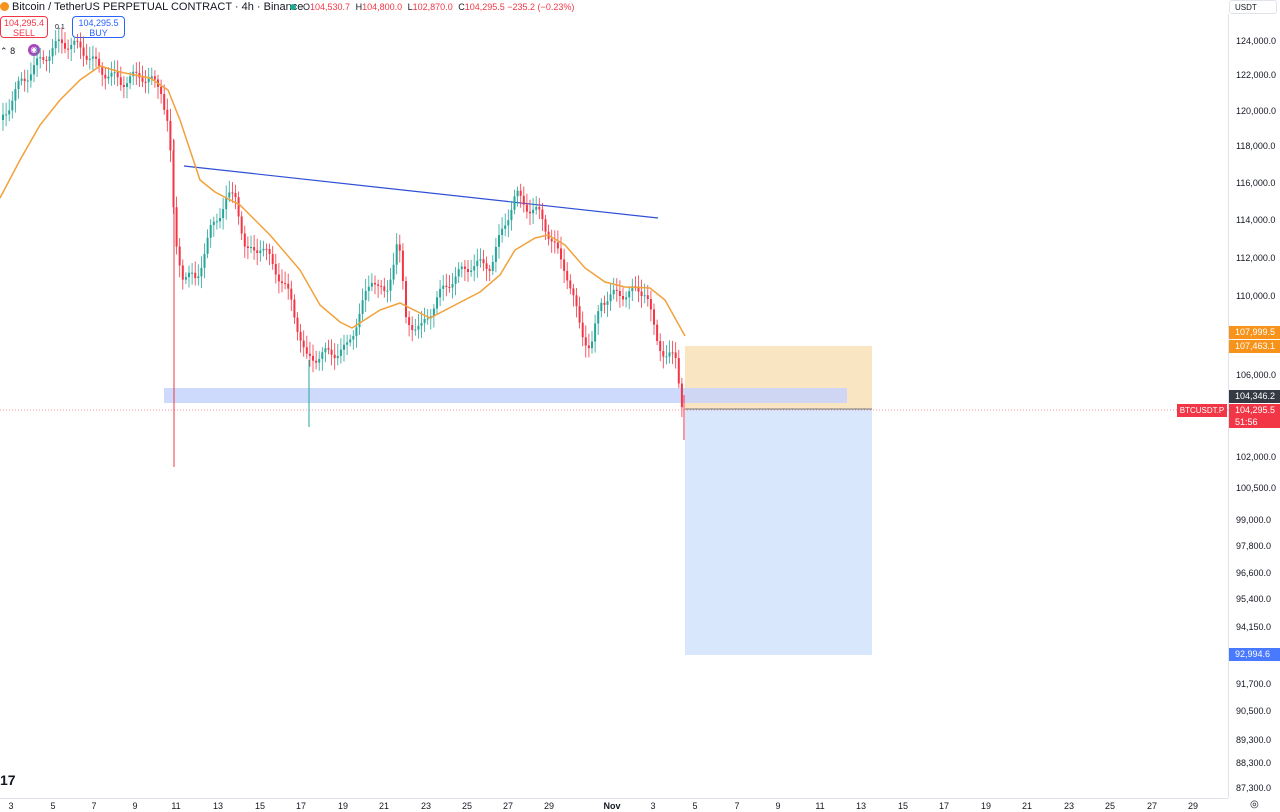 This screenshot has width=1280, height=812. What do you see at coordinates (1202, 410) in the screenshot?
I see `symbol-price-tag: BTCUSDT.P` at bounding box center [1202, 410].